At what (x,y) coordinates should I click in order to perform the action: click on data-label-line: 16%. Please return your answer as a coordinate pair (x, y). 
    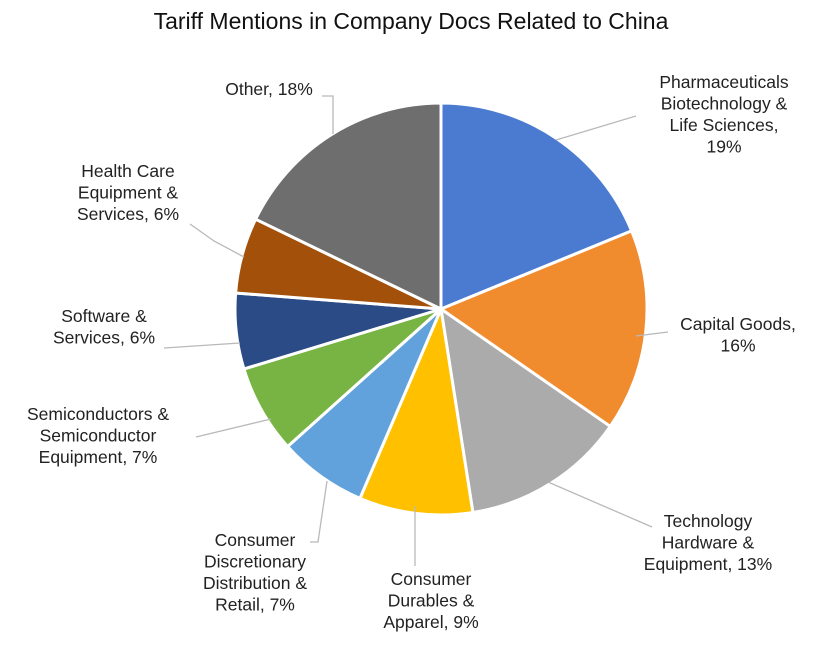
    Looking at the image, I should click on (737, 346).